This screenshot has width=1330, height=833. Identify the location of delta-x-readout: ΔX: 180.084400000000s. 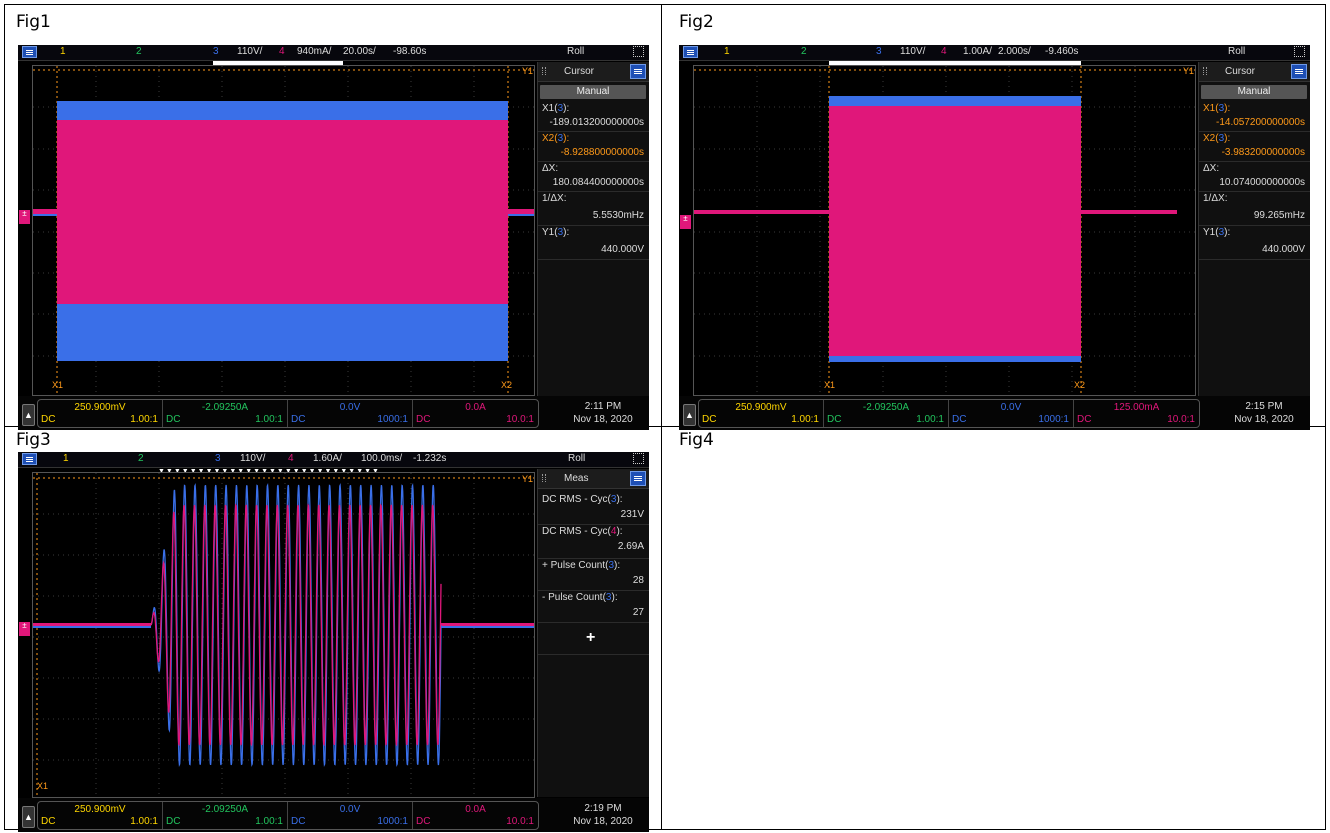
(593, 177).